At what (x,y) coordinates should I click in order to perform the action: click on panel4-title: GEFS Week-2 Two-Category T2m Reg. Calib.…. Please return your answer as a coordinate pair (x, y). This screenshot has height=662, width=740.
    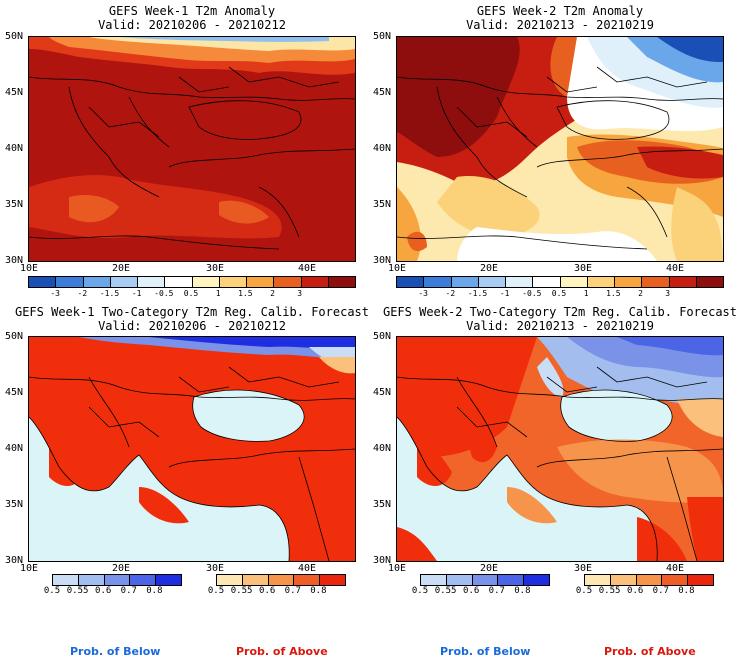
    Looking at the image, I should click on (559, 319).